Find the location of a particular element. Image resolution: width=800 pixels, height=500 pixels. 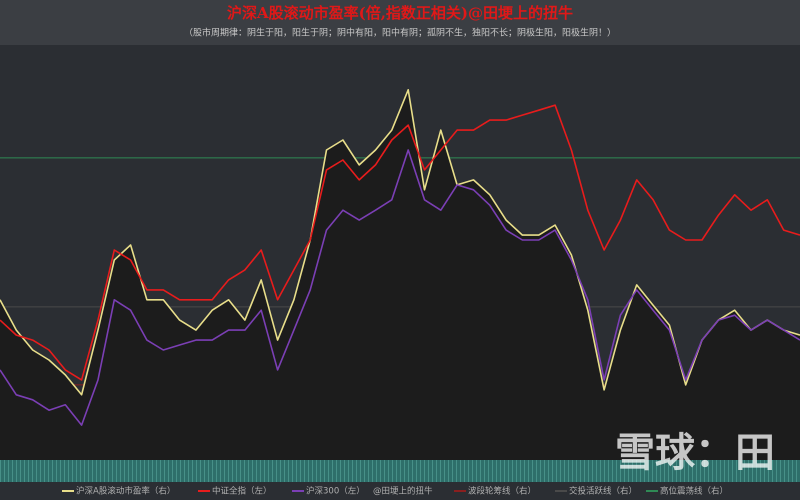

watermark: 雪球：田 is located at coordinates (695, 453).